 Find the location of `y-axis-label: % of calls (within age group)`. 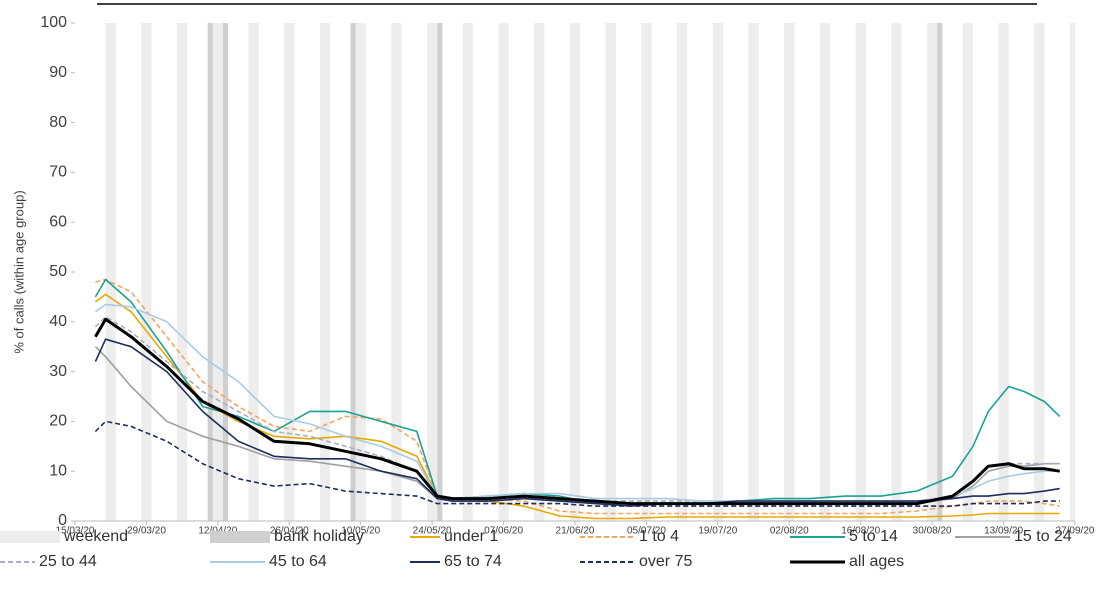

y-axis-label: % of calls (within age group) is located at coordinates (18, 271).